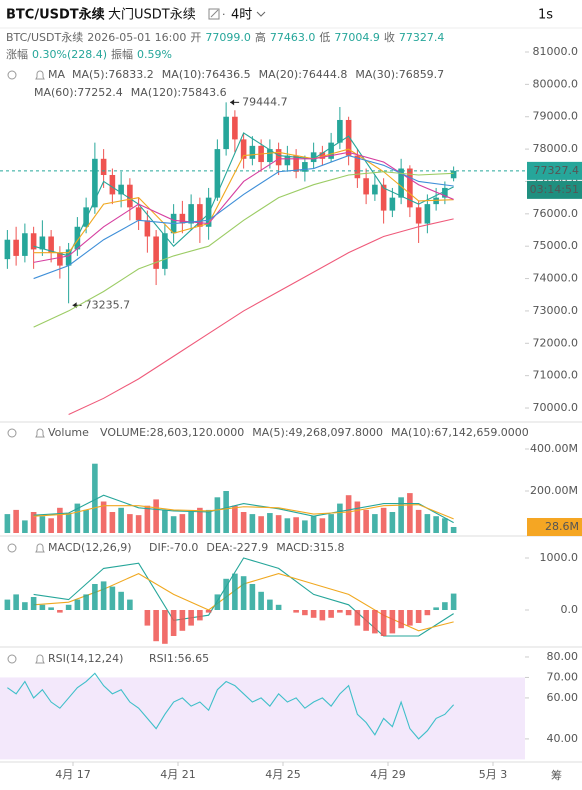  Describe the element at coordinates (56, 74) in the screenshot. I see `legend-title: MA` at that location.